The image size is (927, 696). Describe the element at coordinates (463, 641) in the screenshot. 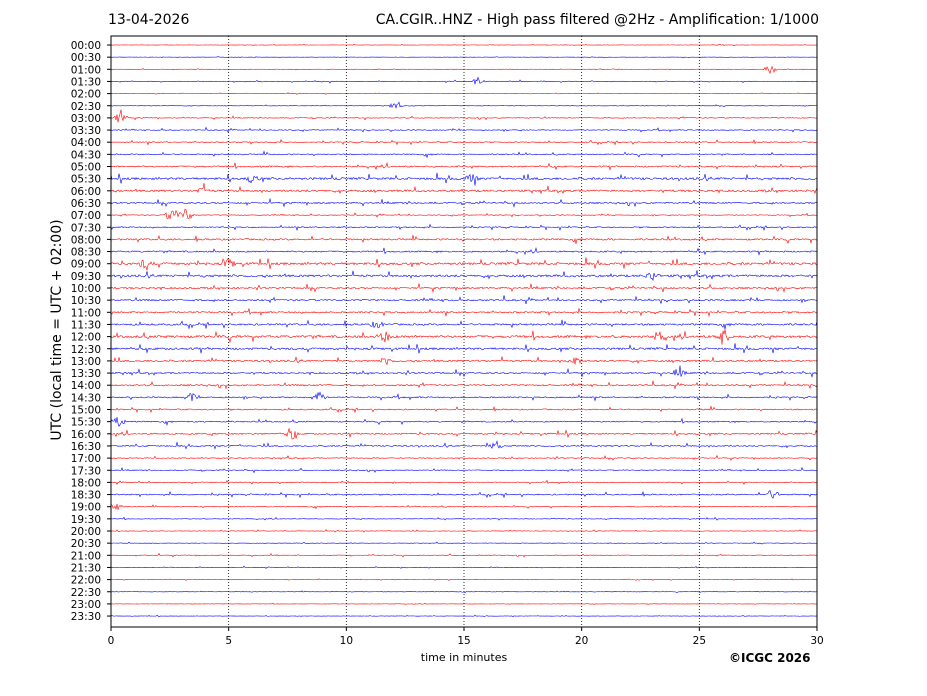

I see `x-tick-label: 15` at that location.